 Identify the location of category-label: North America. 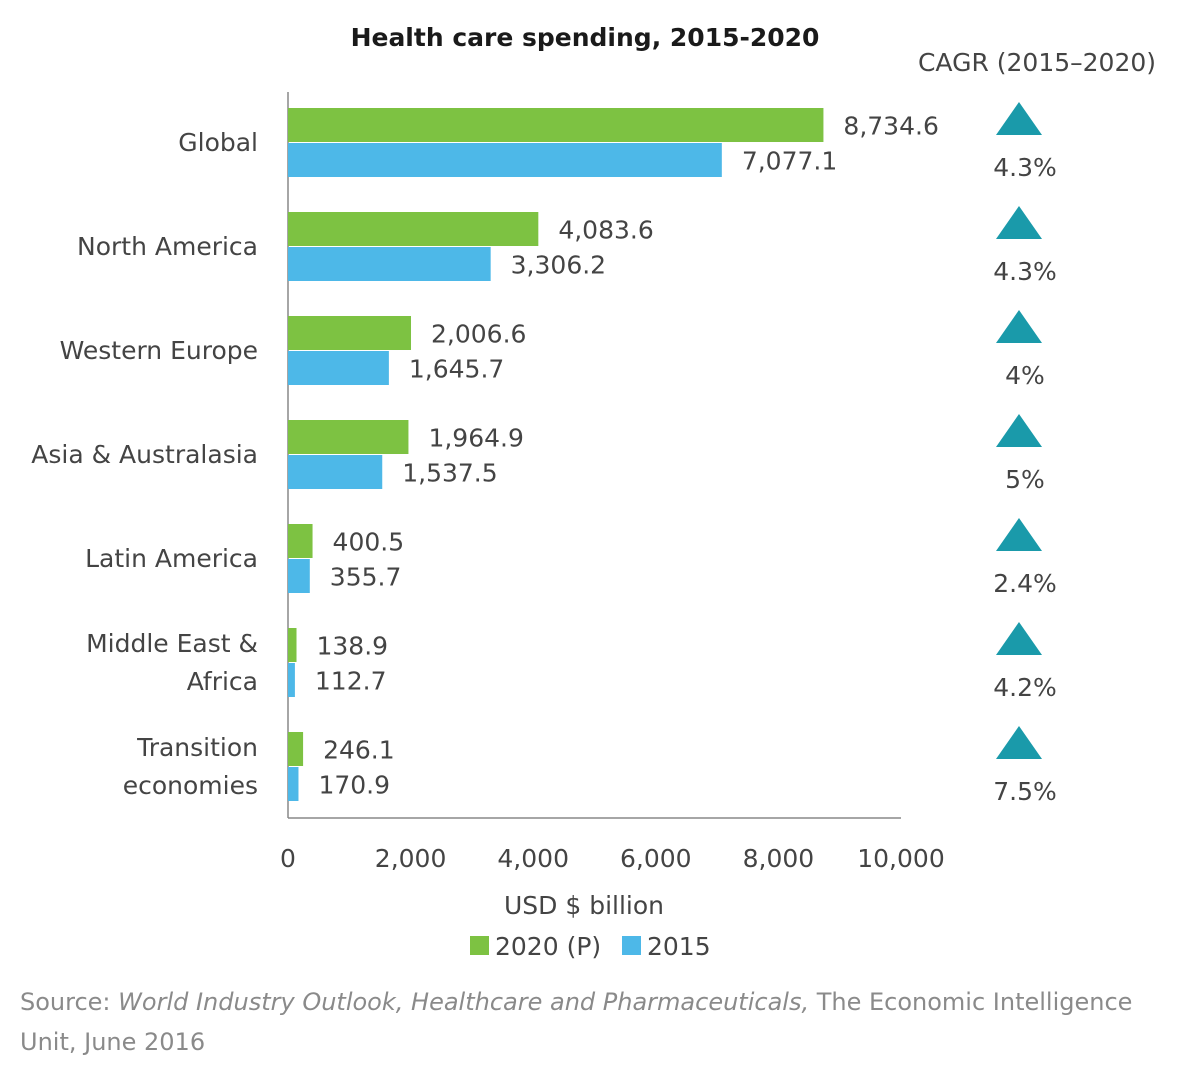
(167, 246).